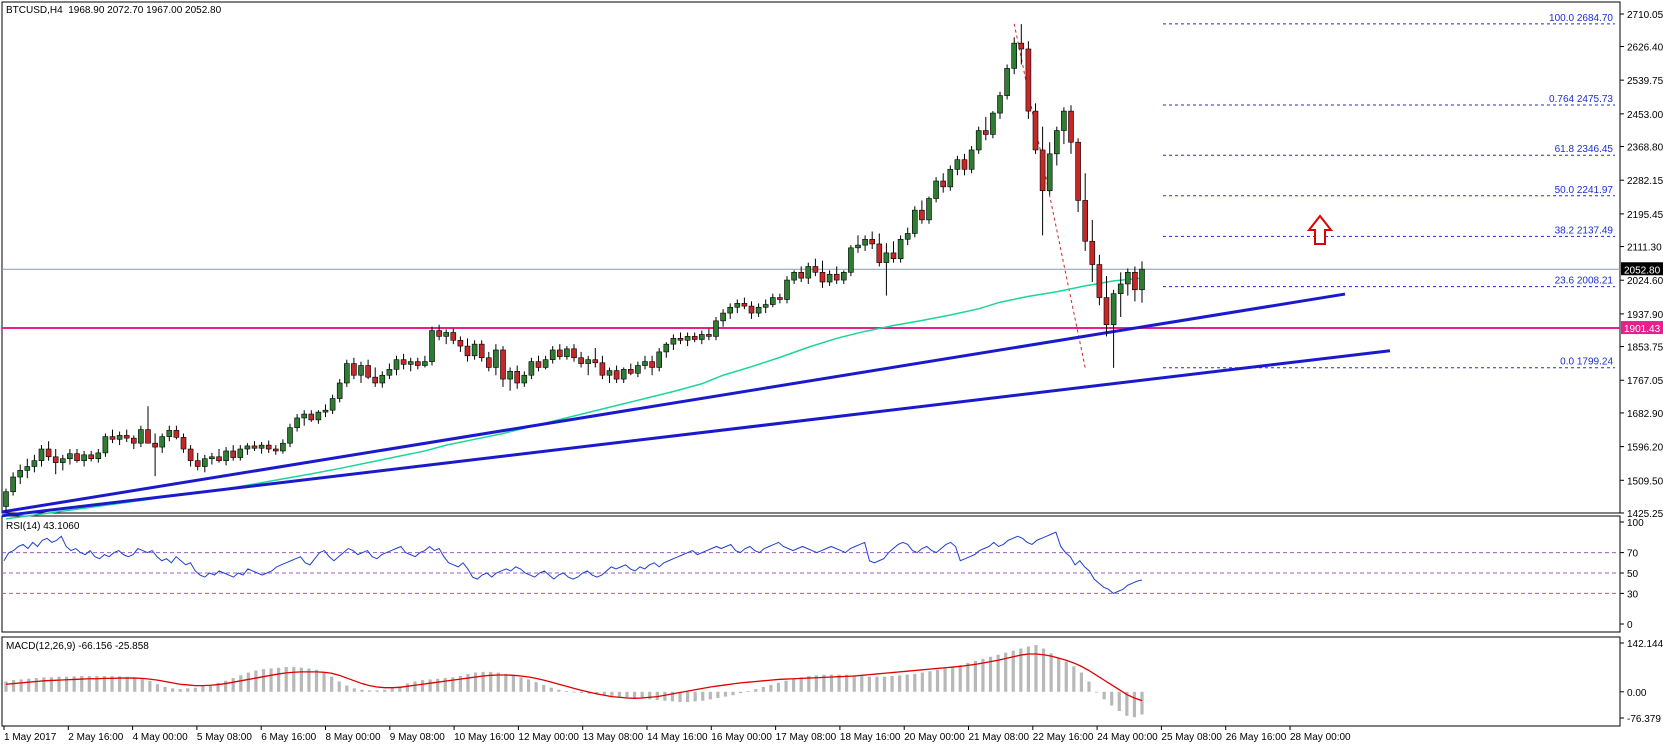  What do you see at coordinates (1633, 554) in the screenshot?
I see `rsi-tick-label: 70` at bounding box center [1633, 554].